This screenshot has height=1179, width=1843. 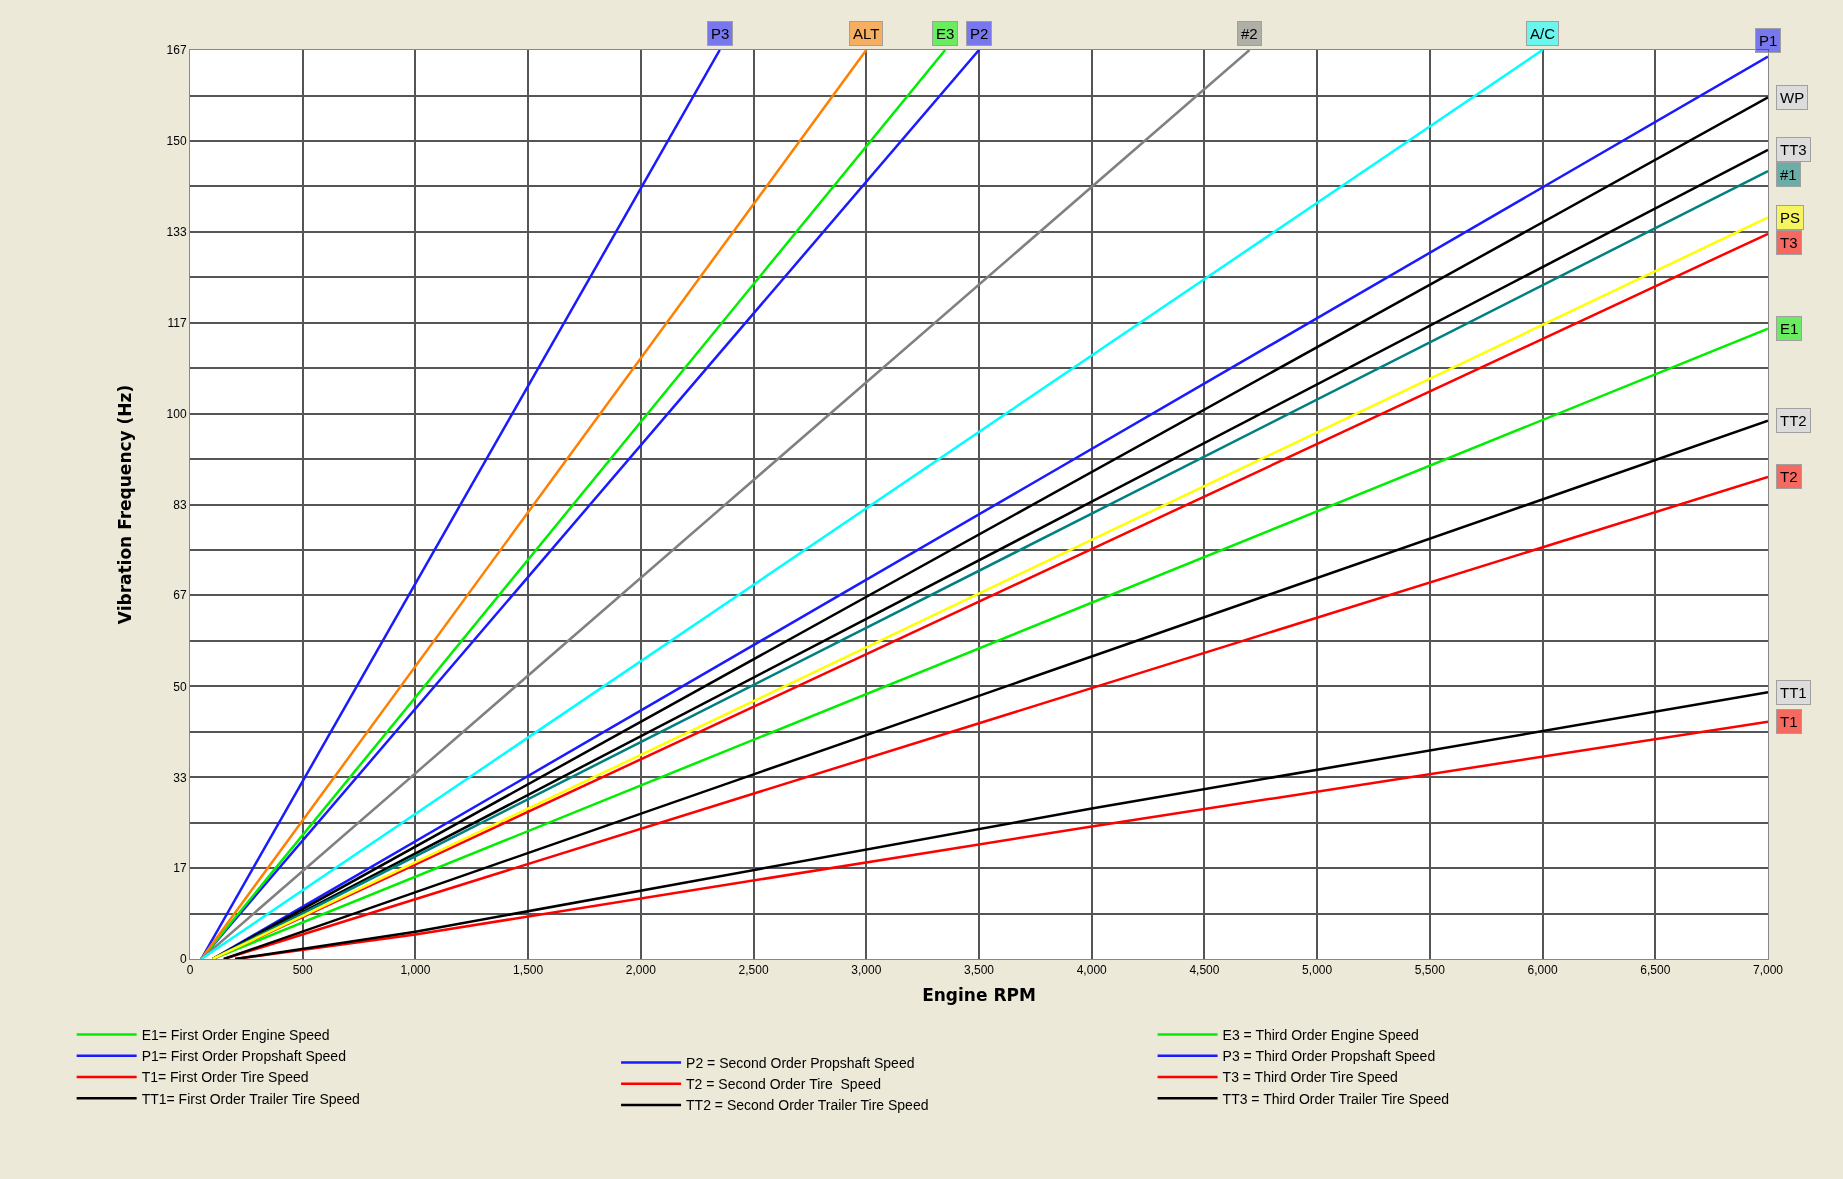 What do you see at coordinates (720, 33) in the screenshot?
I see `annotation: P3` at bounding box center [720, 33].